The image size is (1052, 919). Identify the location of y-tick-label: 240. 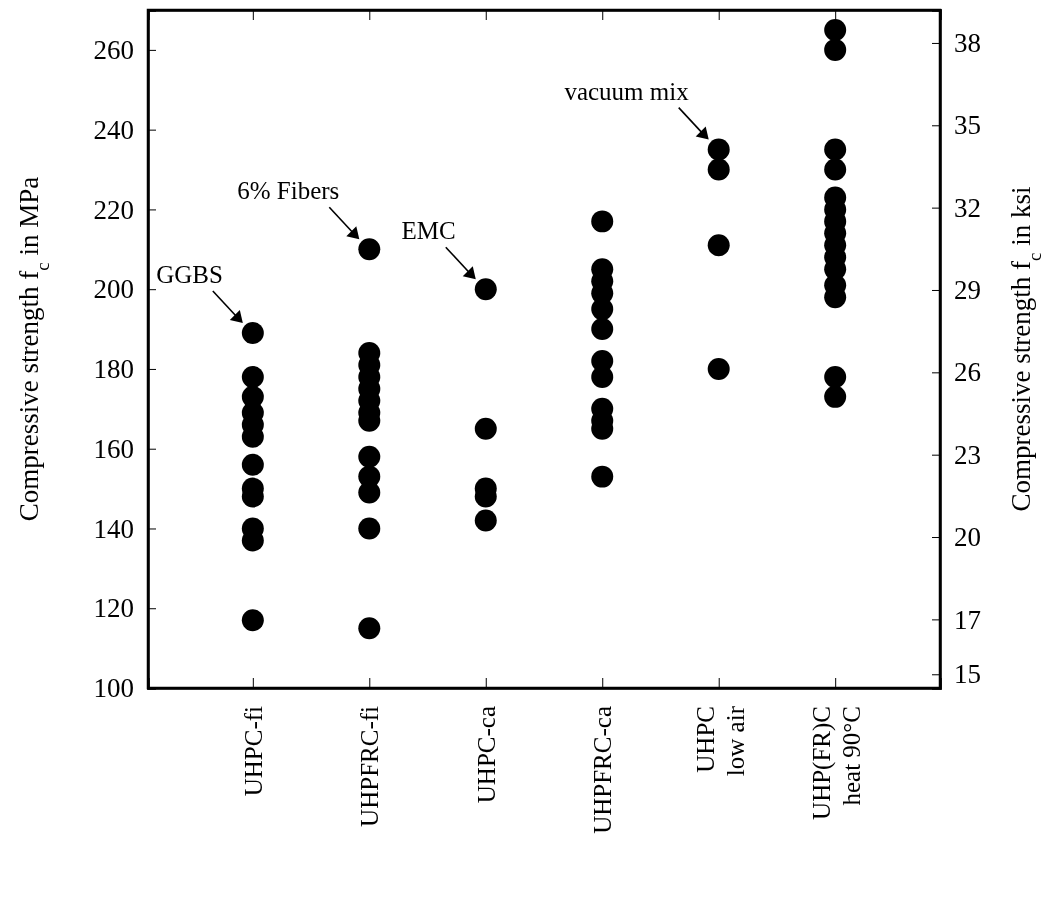
(113, 129).